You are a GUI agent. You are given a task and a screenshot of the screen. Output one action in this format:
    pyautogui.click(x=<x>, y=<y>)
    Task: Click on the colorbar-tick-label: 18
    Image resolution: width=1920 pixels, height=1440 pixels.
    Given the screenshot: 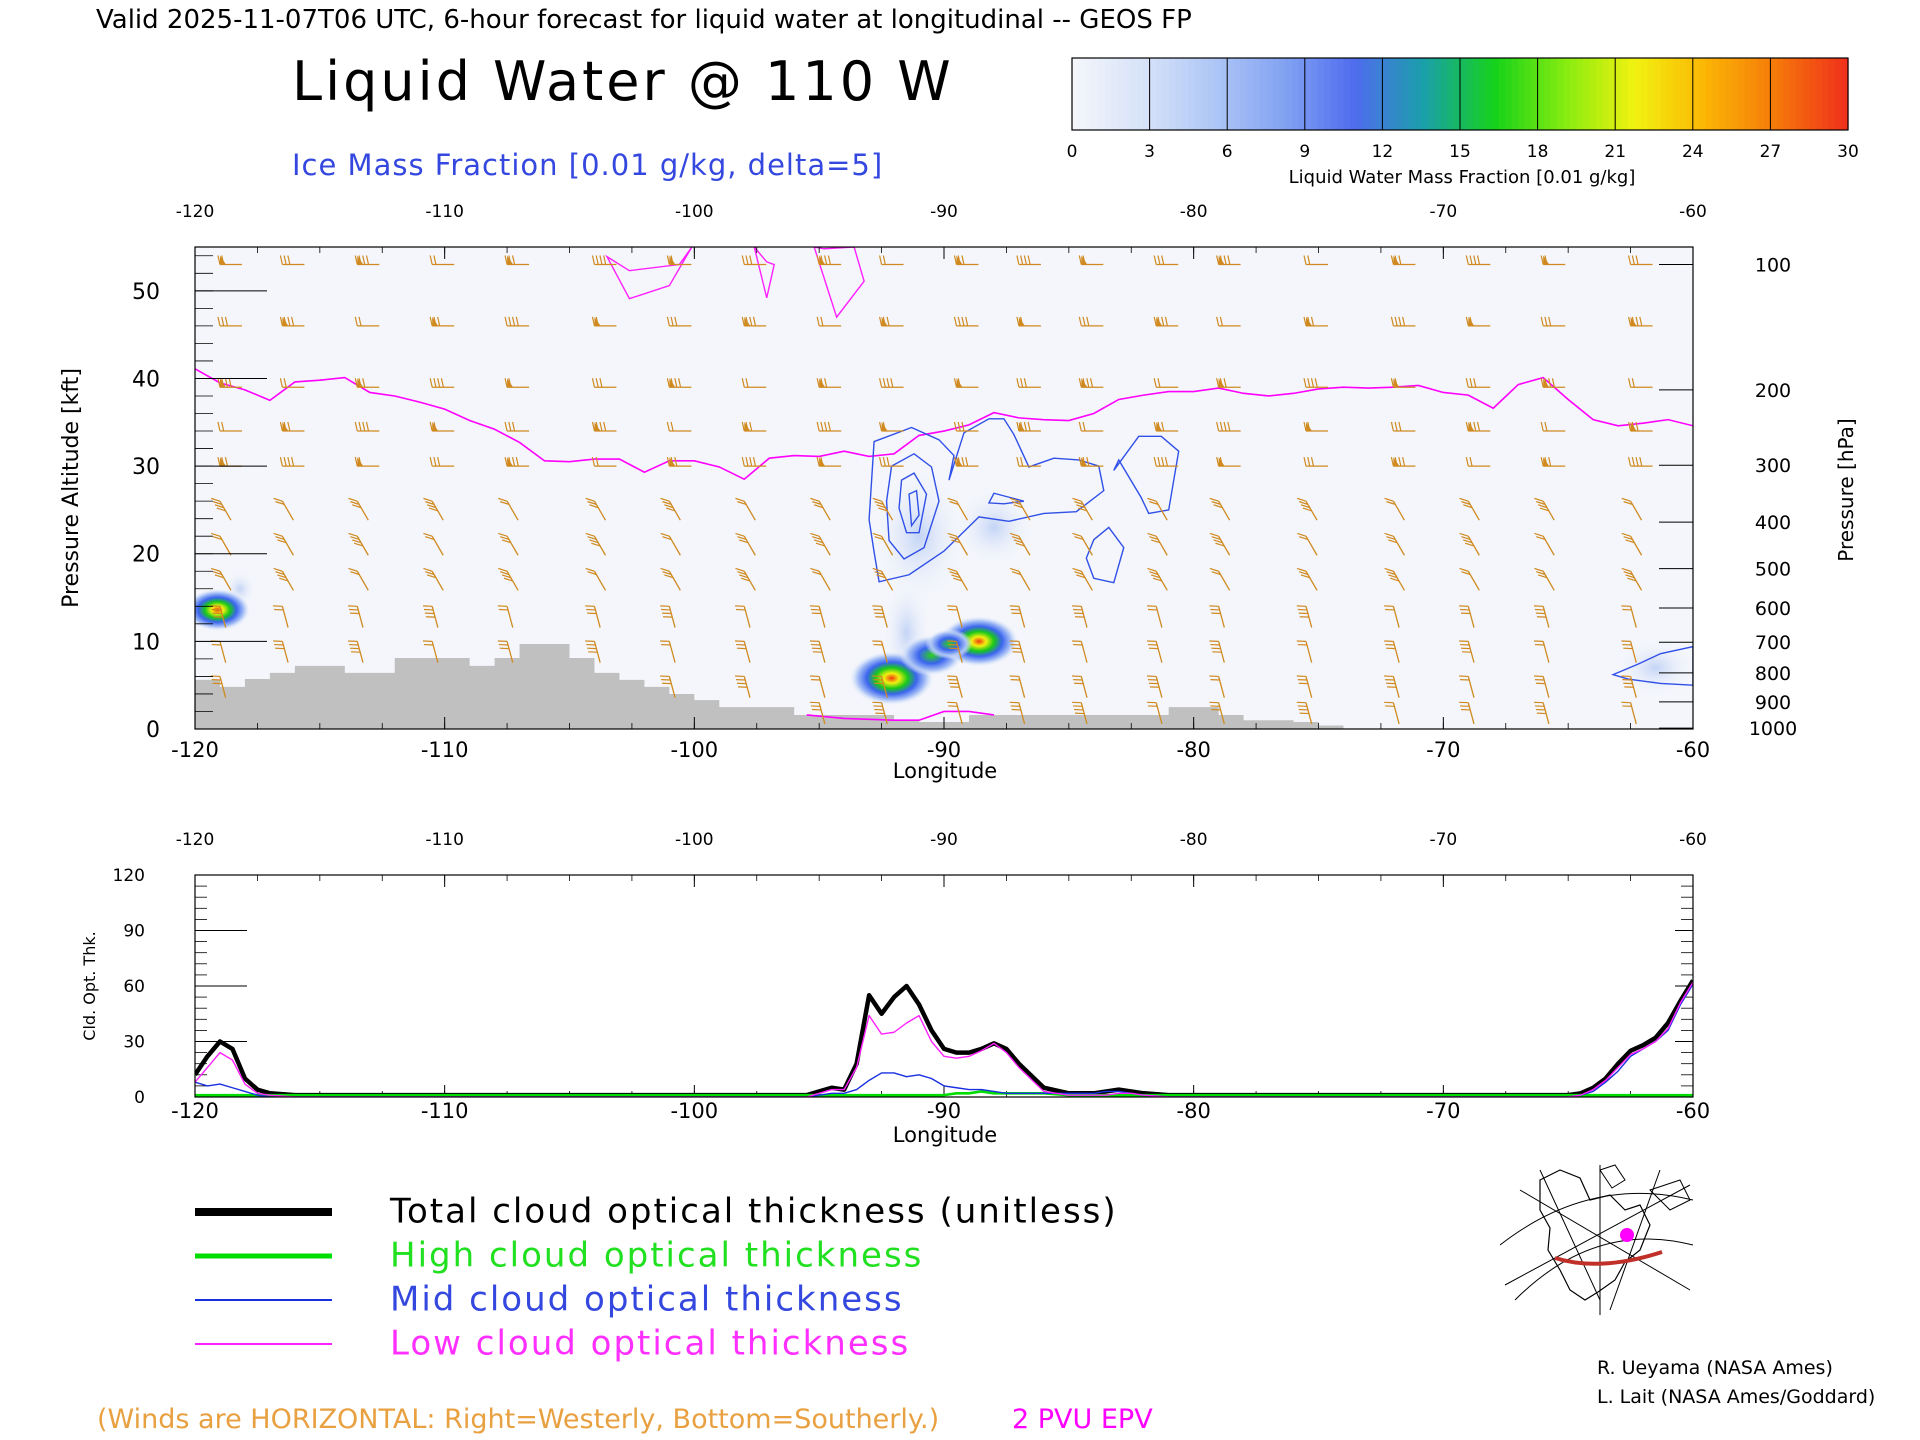 What is the action you would take?
    pyautogui.click(x=1538, y=152)
    